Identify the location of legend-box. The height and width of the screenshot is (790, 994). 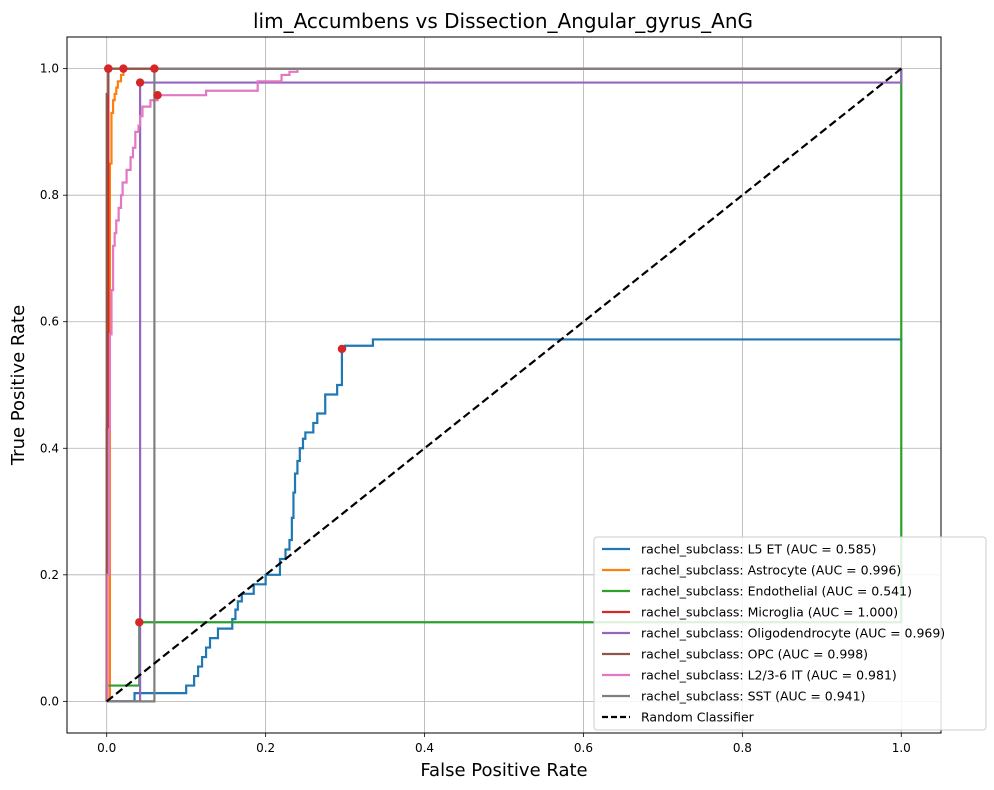
(790, 633).